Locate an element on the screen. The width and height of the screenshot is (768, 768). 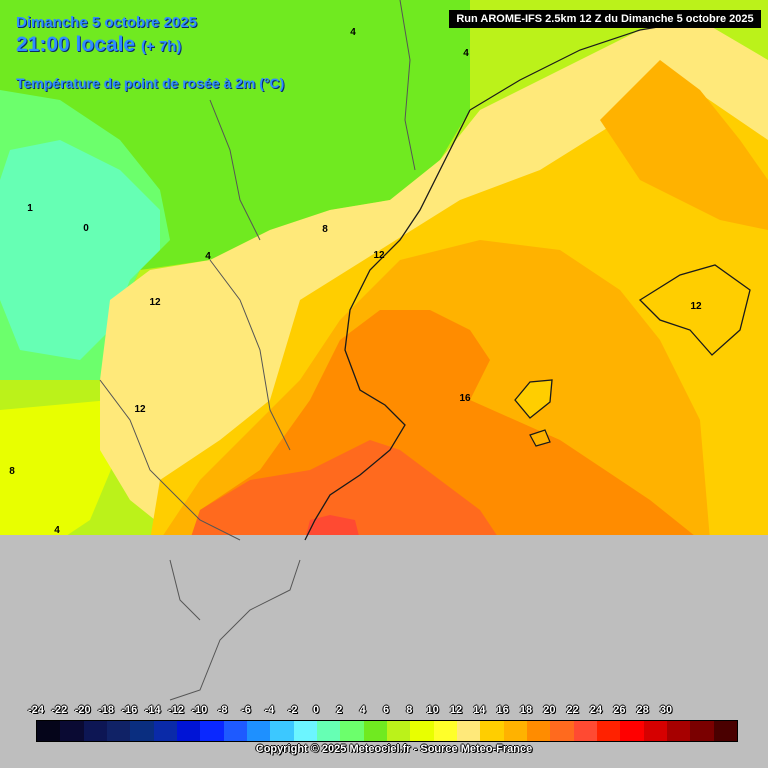
scale-label: 8 is located at coordinates (409, 710).